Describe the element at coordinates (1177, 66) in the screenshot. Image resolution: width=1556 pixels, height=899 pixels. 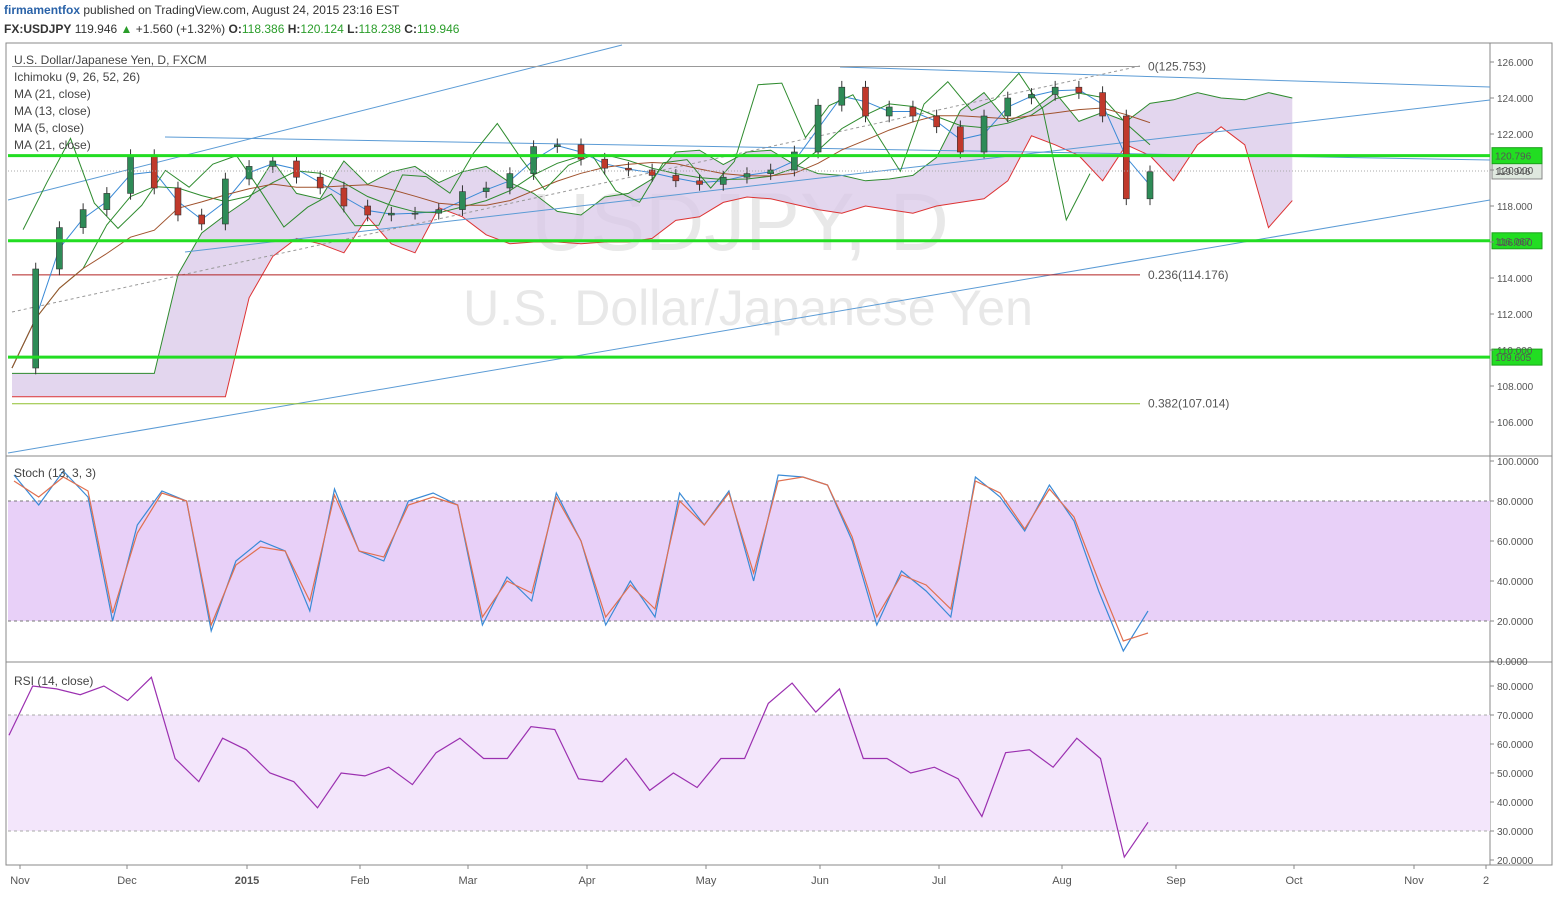
I see `fib-level-label-0: 0(125.753)` at that location.